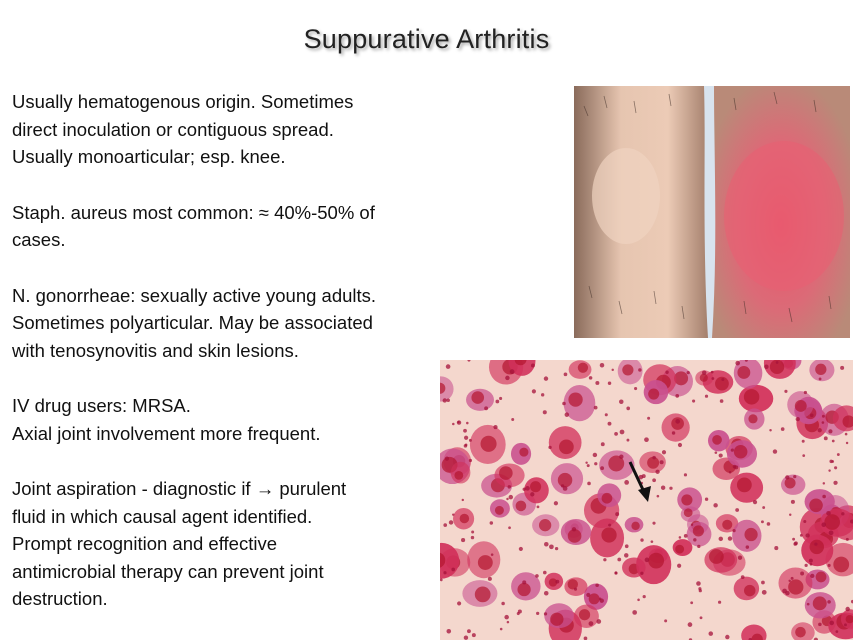 This screenshot has height=641, width=853. What do you see at coordinates (162, 516) in the screenshot?
I see `text-line: fluid in which causal agent identified.` at bounding box center [162, 516].